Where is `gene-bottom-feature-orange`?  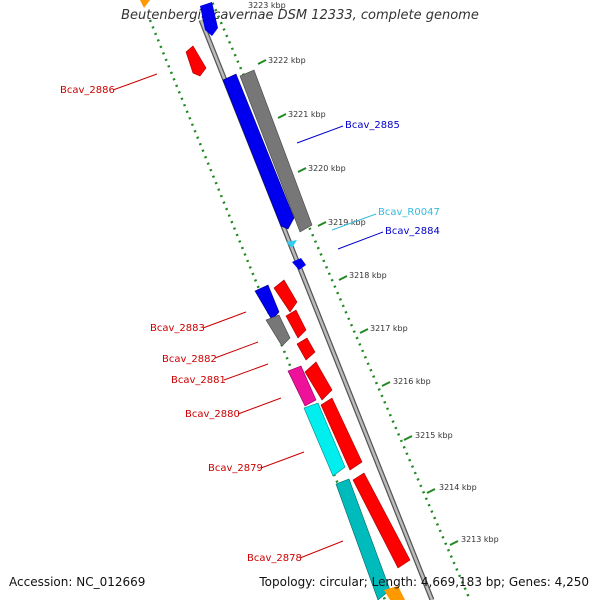 gene-bottom-feature-orange is located at coordinates (394, 593).